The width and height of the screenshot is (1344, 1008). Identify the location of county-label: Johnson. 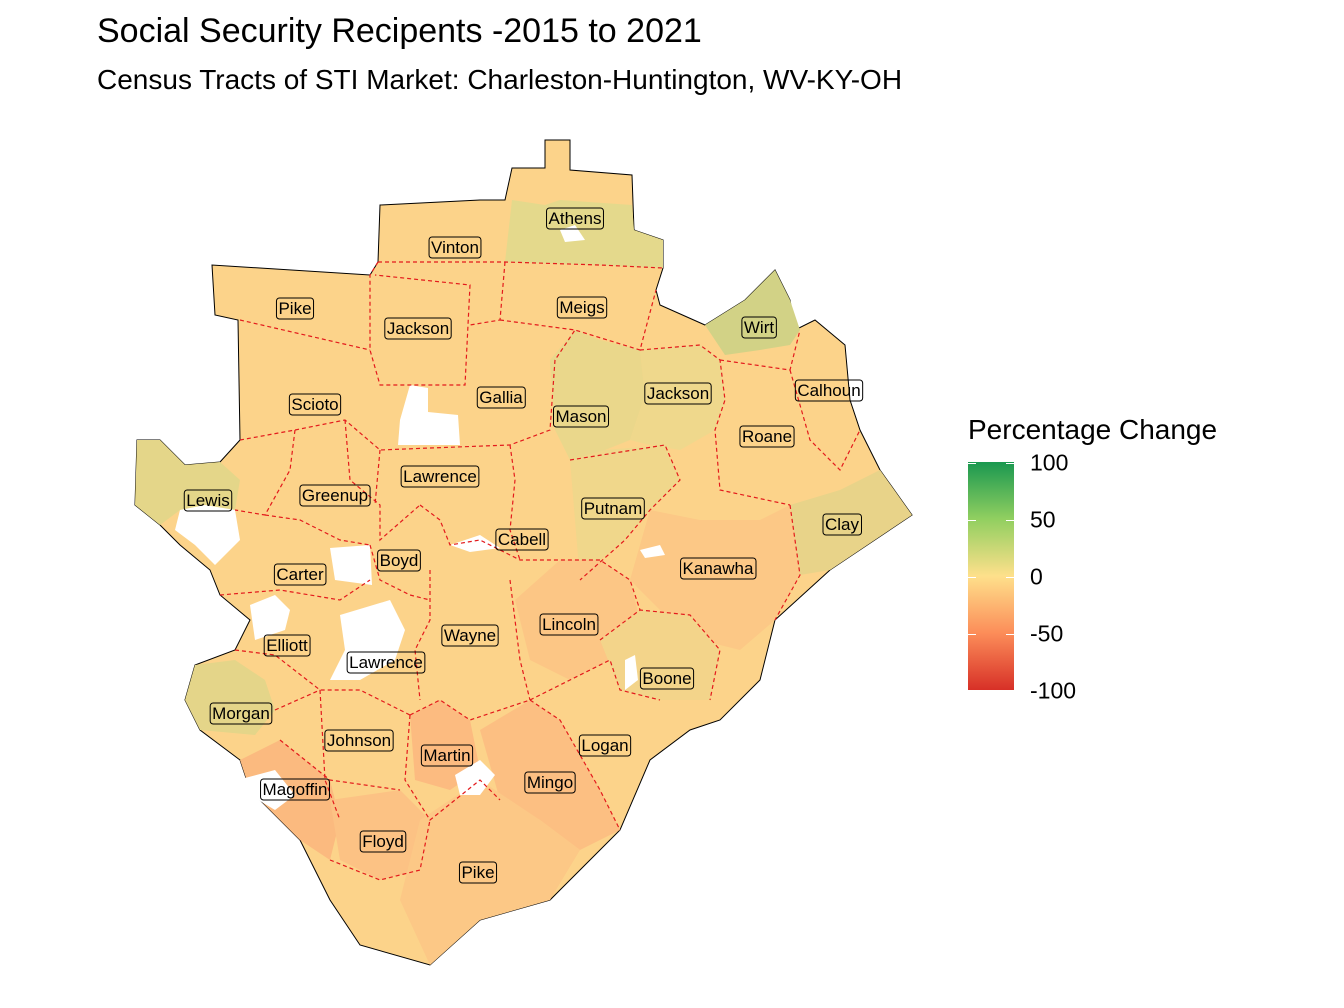
(359, 740).